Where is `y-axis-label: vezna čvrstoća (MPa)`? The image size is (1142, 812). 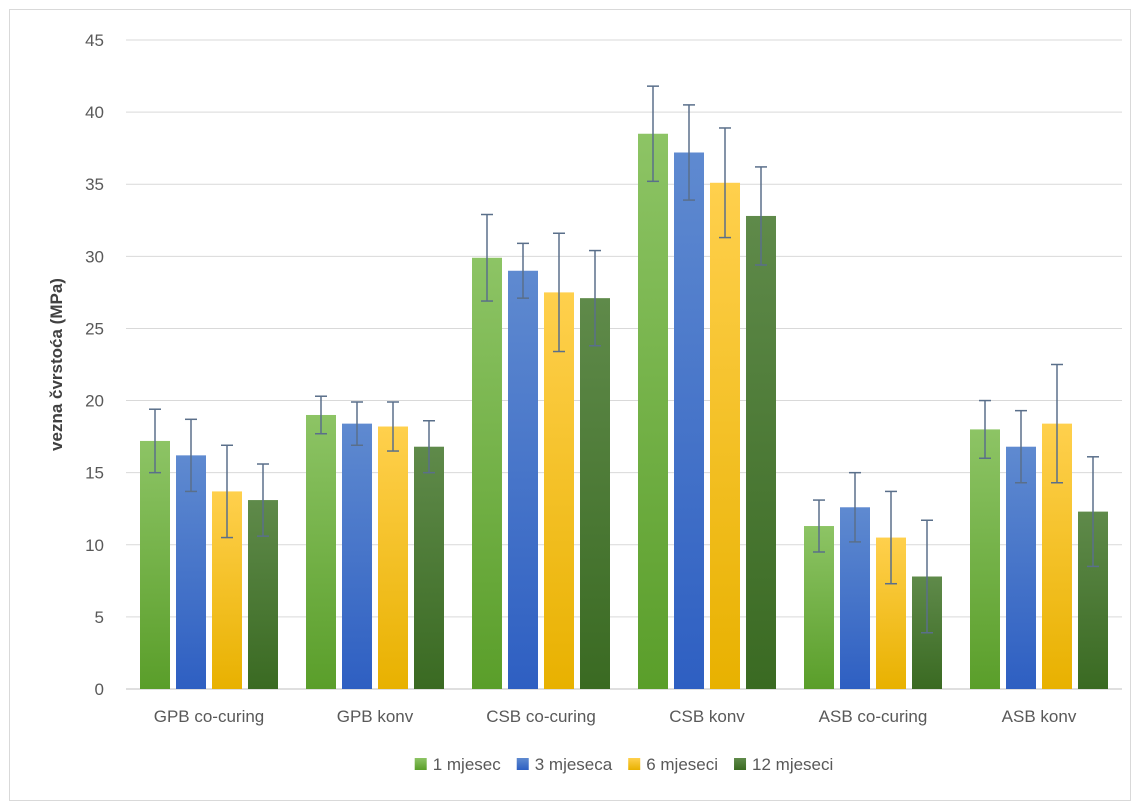 y-axis-label: vezna čvrstoća (MPa) is located at coordinates (56, 364).